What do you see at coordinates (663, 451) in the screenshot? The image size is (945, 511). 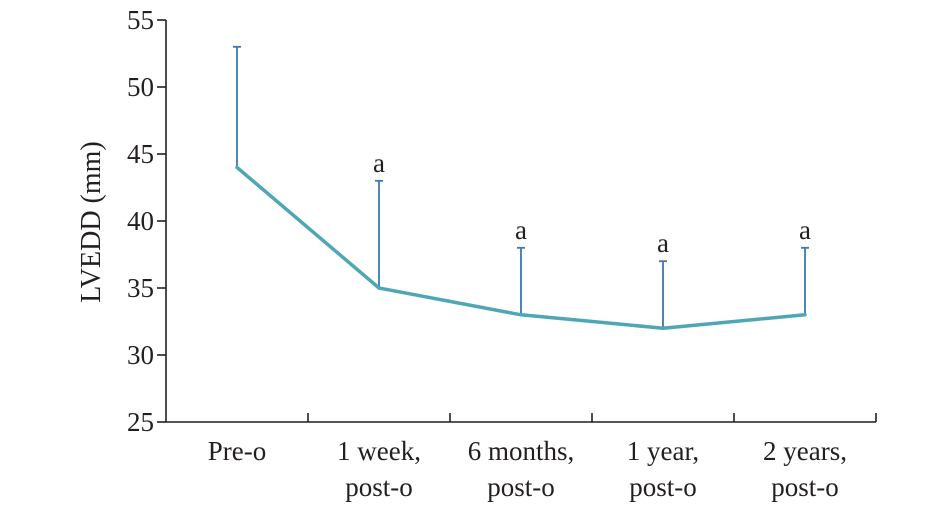 I see `x-tick-label-line: 1 year,` at bounding box center [663, 451].